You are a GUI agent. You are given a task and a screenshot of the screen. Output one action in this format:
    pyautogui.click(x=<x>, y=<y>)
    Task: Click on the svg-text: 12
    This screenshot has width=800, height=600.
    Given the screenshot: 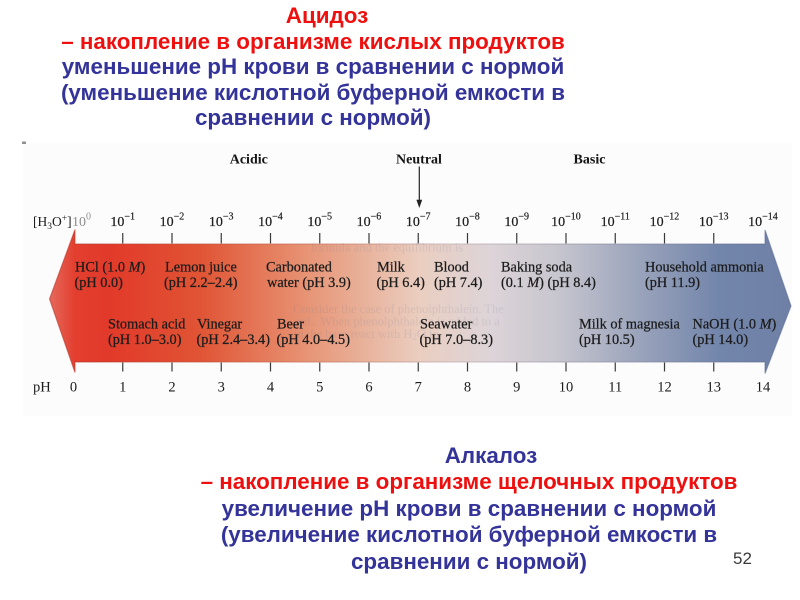 What is the action you would take?
    pyautogui.click(x=664, y=388)
    